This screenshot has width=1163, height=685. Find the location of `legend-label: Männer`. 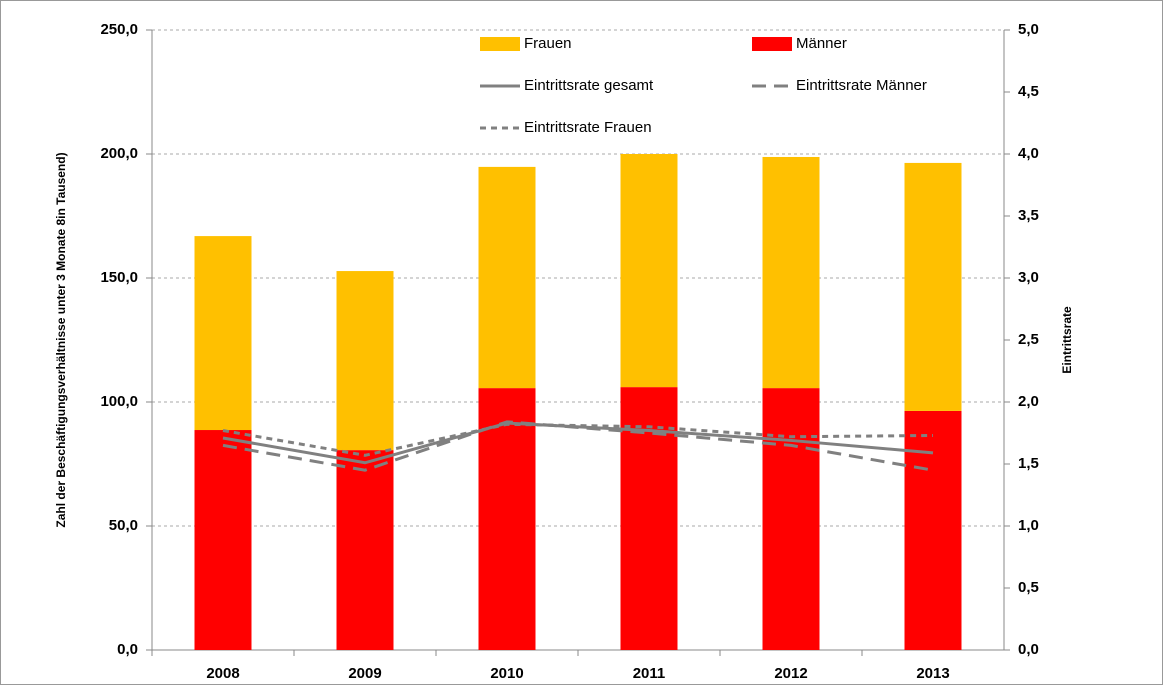

legend-label: Männer is located at coordinates (821, 43).